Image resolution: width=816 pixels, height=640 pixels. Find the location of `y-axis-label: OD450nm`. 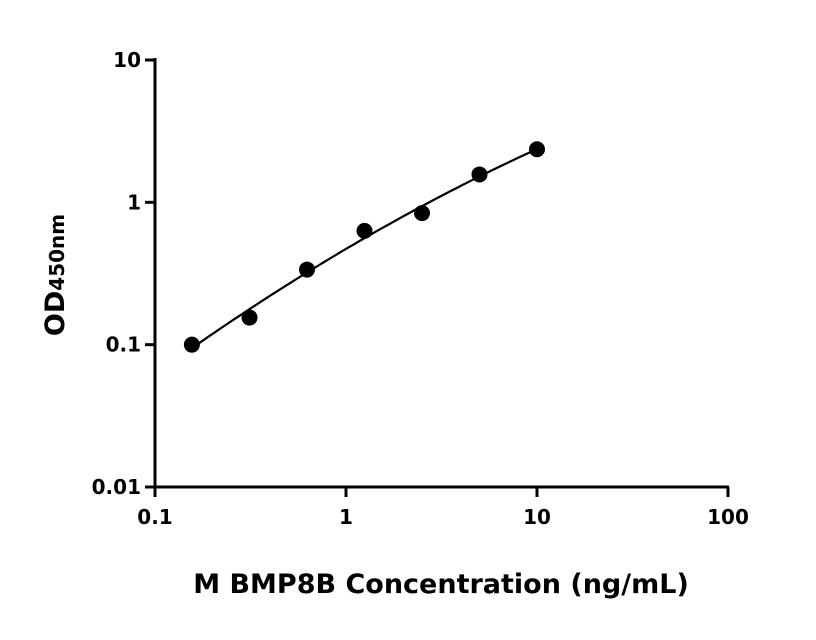

y-axis-label: OD450nm is located at coordinates (55, 275).